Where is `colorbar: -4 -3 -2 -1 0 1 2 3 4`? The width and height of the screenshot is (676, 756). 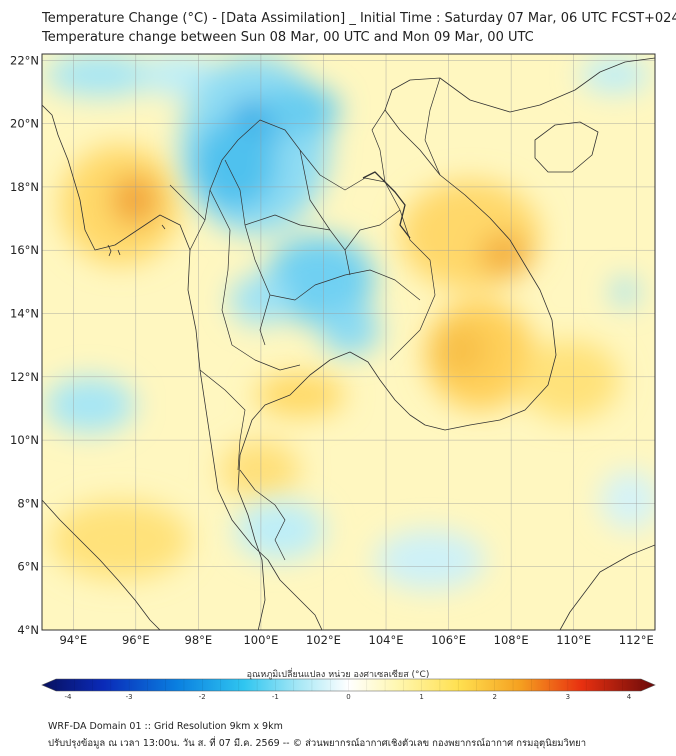
colorbar: -4 -3 -2 -1 0 1 2 3 4 is located at coordinates (348, 689).